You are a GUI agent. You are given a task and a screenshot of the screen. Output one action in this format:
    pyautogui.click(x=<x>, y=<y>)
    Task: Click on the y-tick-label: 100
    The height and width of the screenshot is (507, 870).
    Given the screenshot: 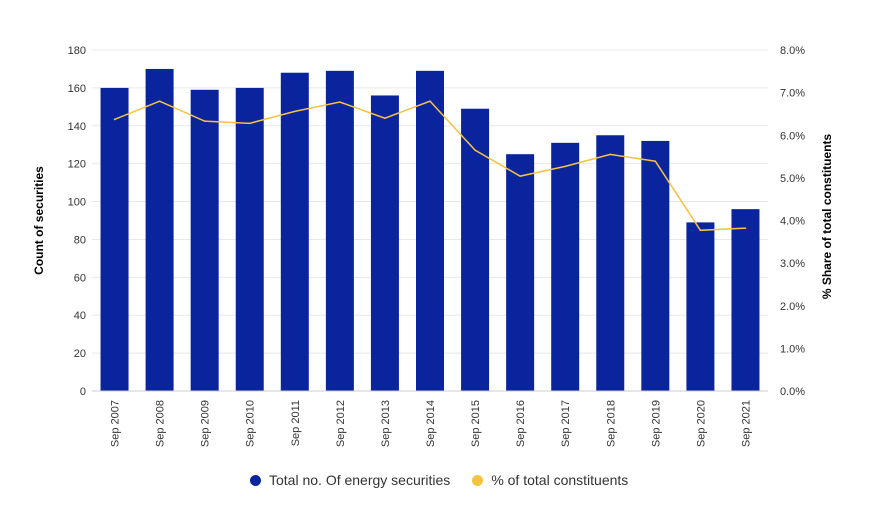 What is the action you would take?
    pyautogui.click(x=77, y=203)
    